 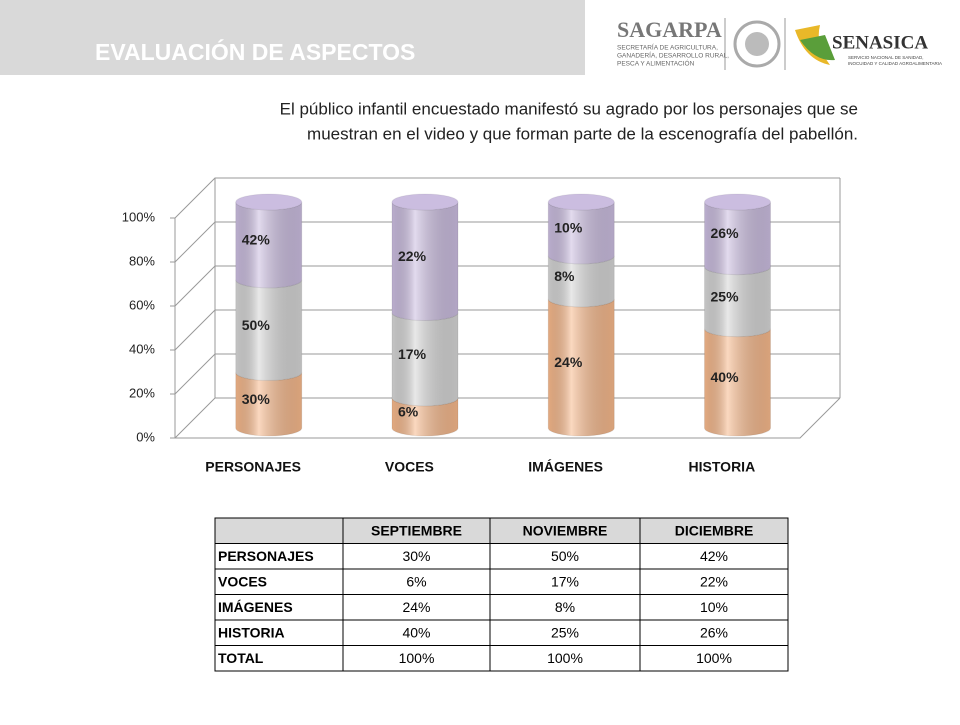 I want to click on data-label: 6%, so click(x=408, y=412).